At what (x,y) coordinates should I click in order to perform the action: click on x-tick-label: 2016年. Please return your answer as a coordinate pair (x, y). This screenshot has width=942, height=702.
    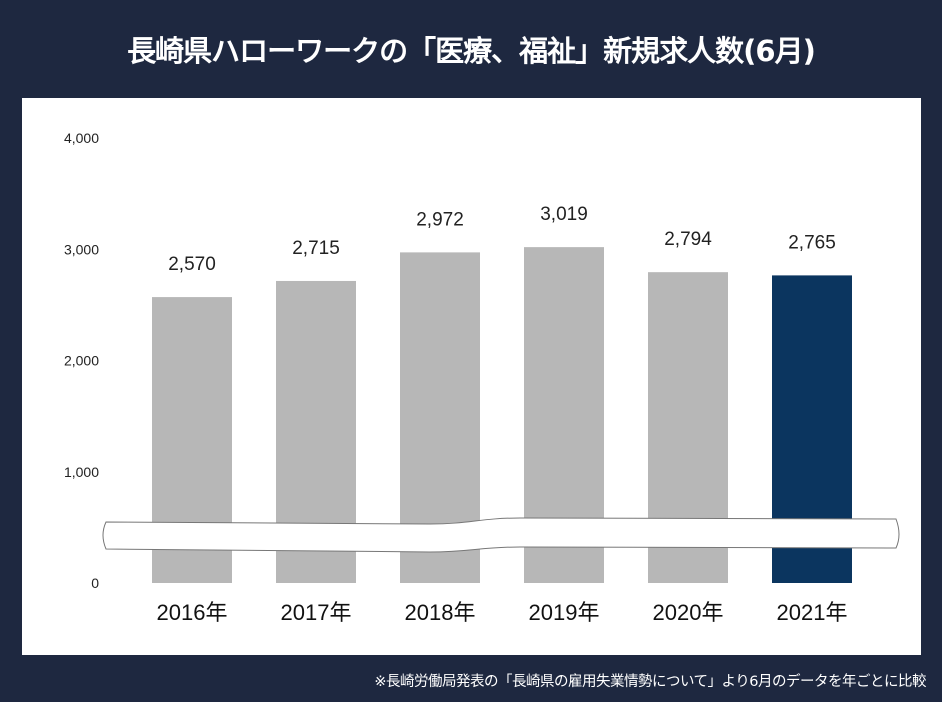
    Looking at the image, I should click on (192, 612).